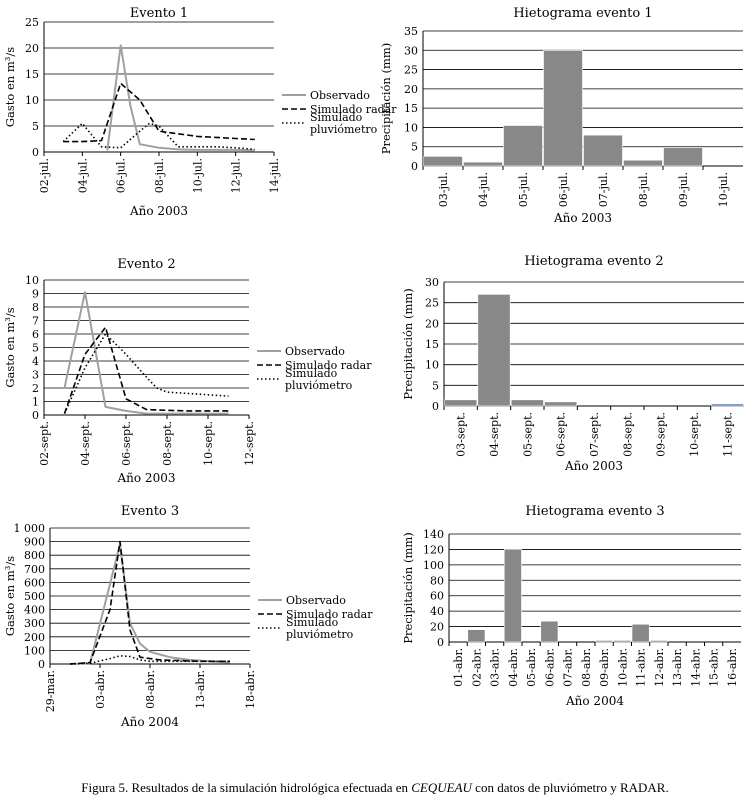  What do you see at coordinates (408, 588) in the screenshot?
I see `hist3-y-label: Precipitación (mm)` at bounding box center [408, 588].